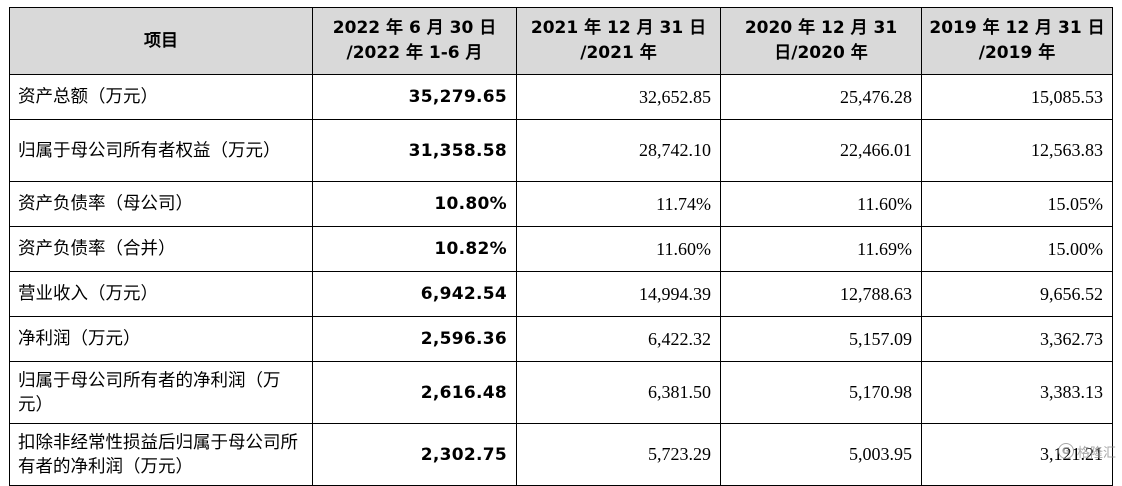 This screenshot has width=1122, height=486. What do you see at coordinates (414, 454) in the screenshot?
I see `cell-value: 2,302.75` at bounding box center [414, 454].